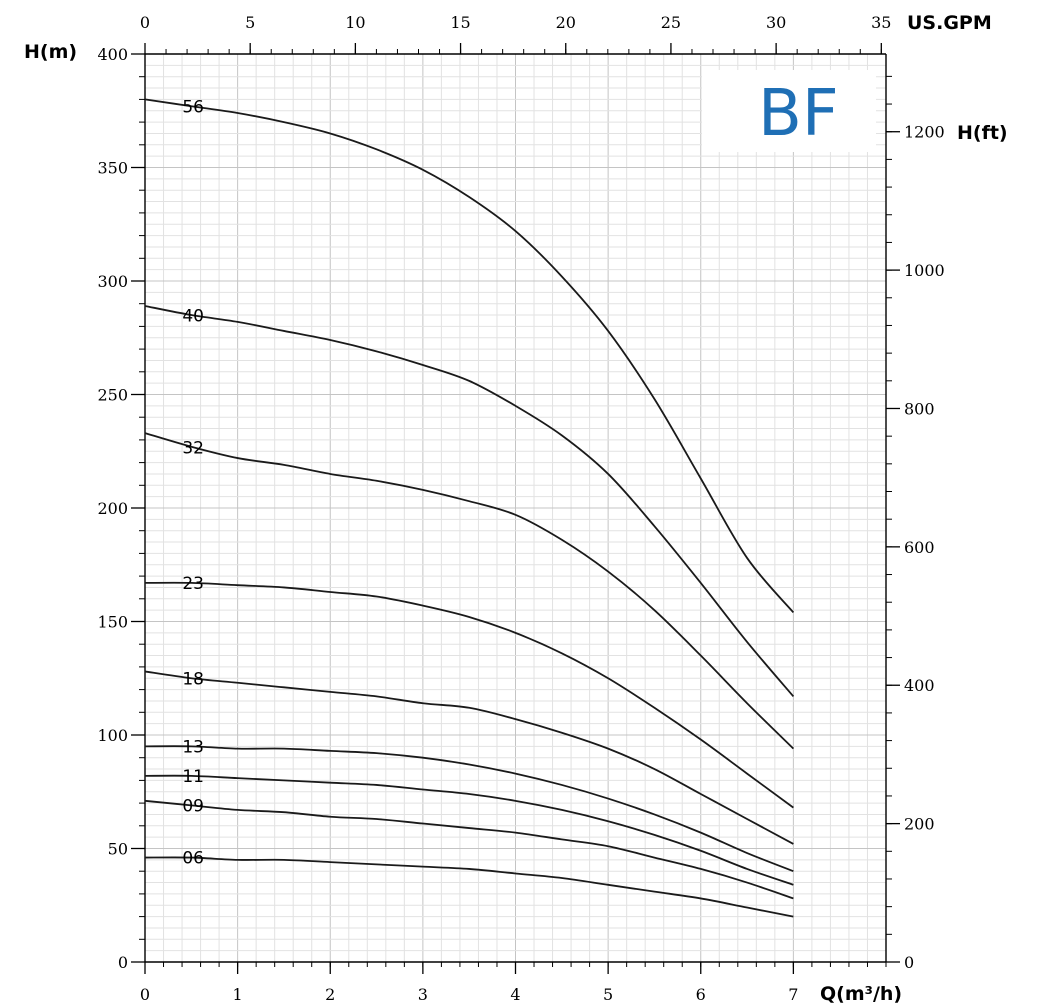 The width and height of the screenshot is (1043, 1008). I want to click on brand-background, so click(789, 111).